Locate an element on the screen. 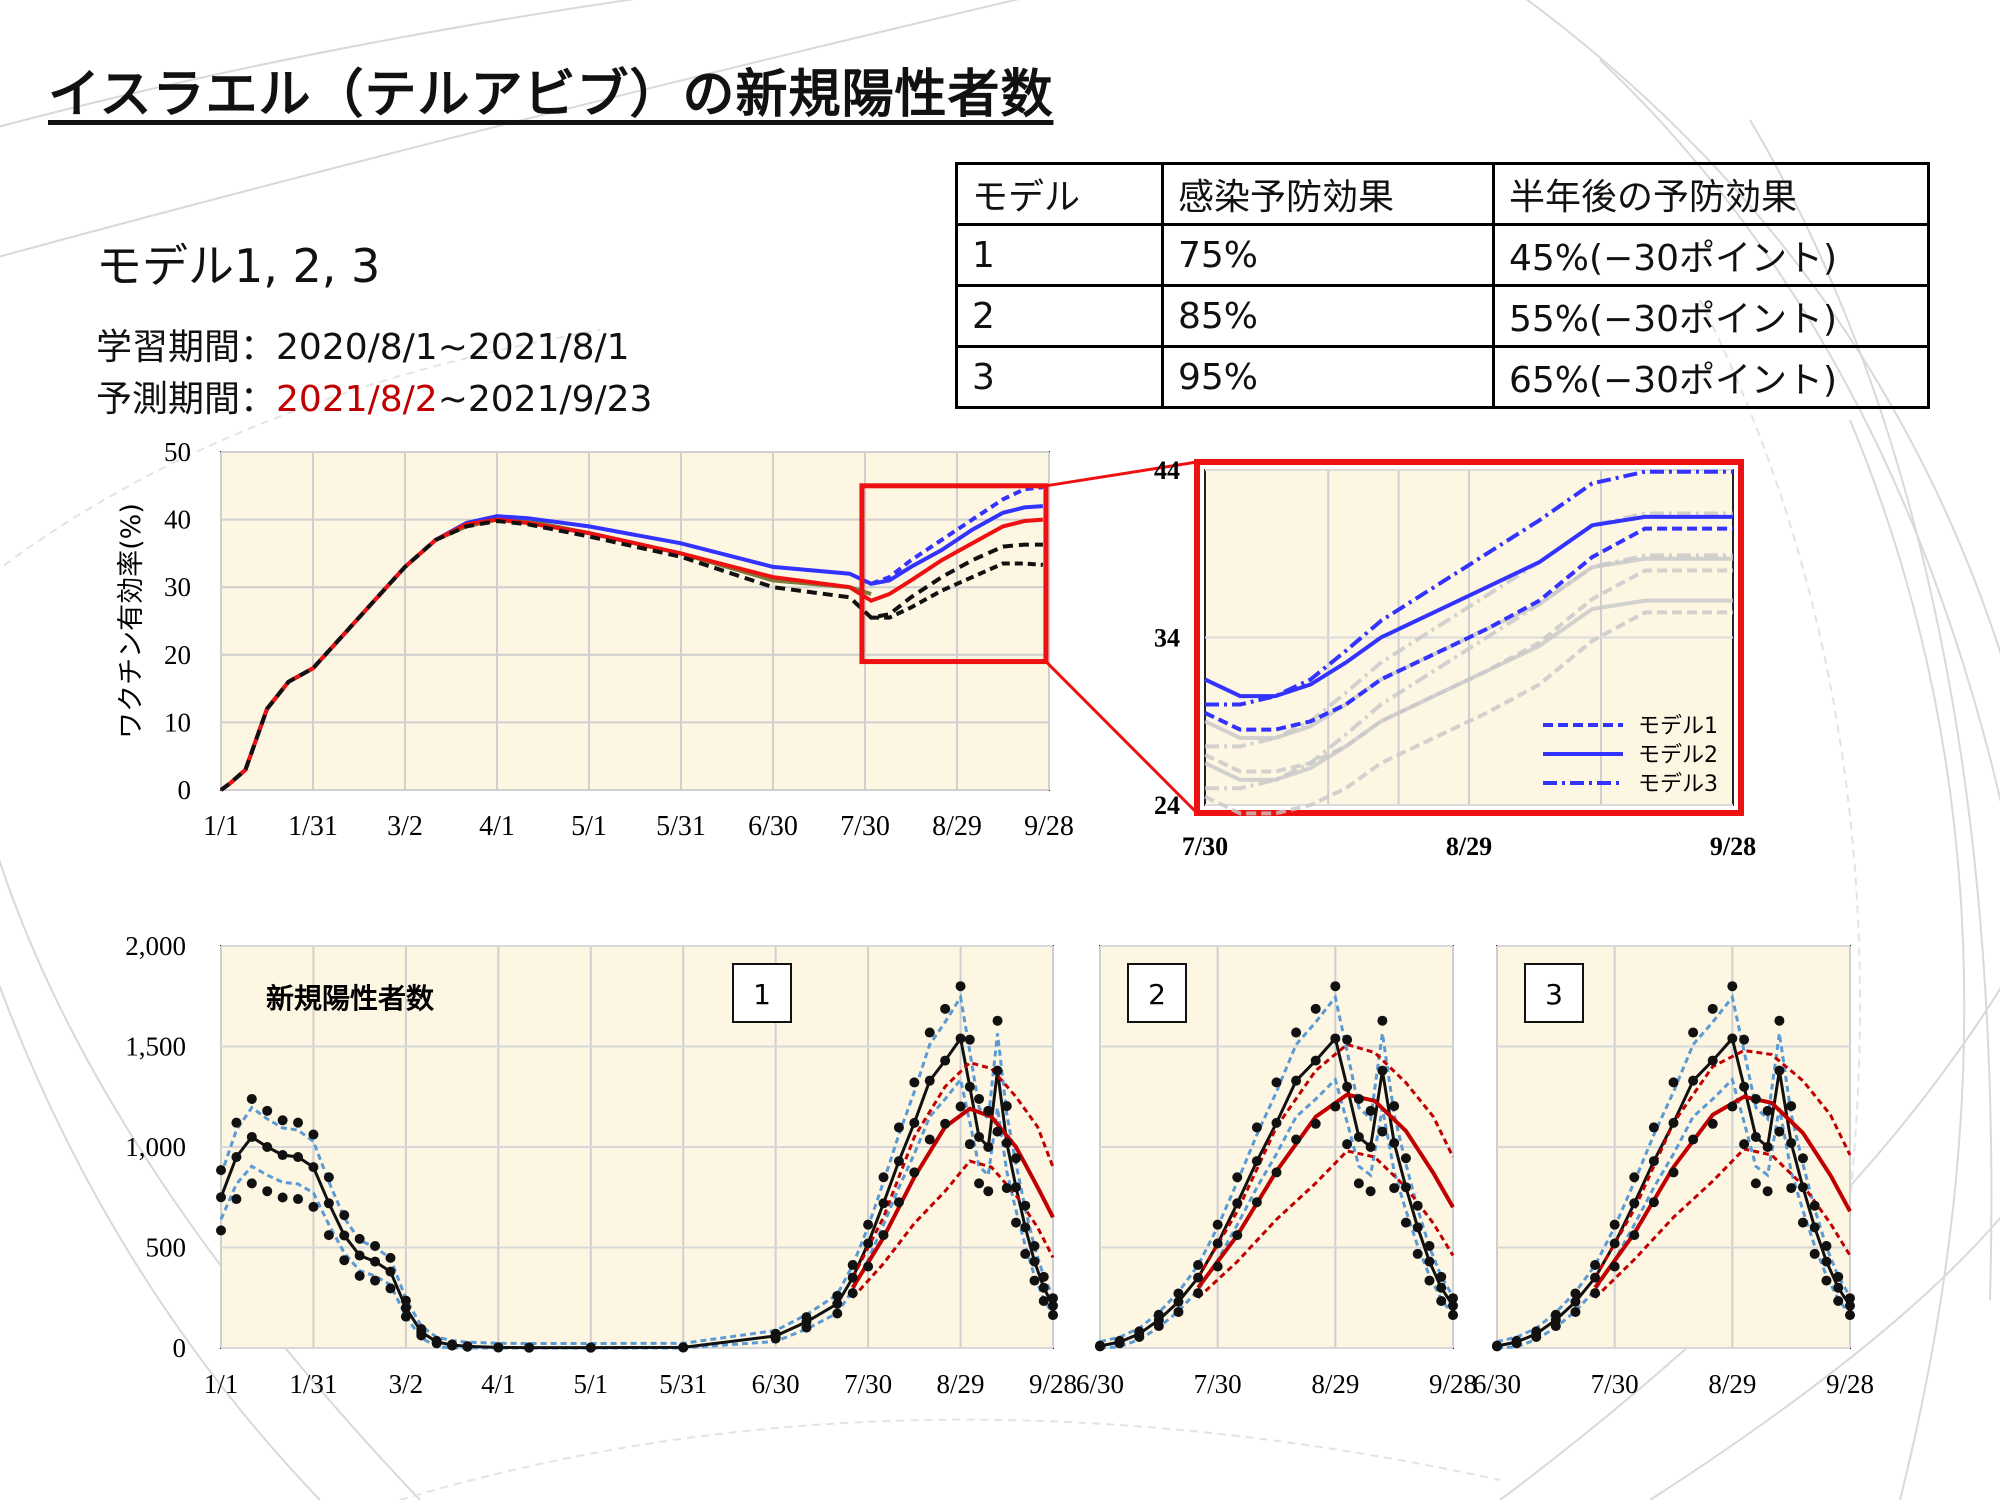  table-cell: 1 is located at coordinates (1059, 255).